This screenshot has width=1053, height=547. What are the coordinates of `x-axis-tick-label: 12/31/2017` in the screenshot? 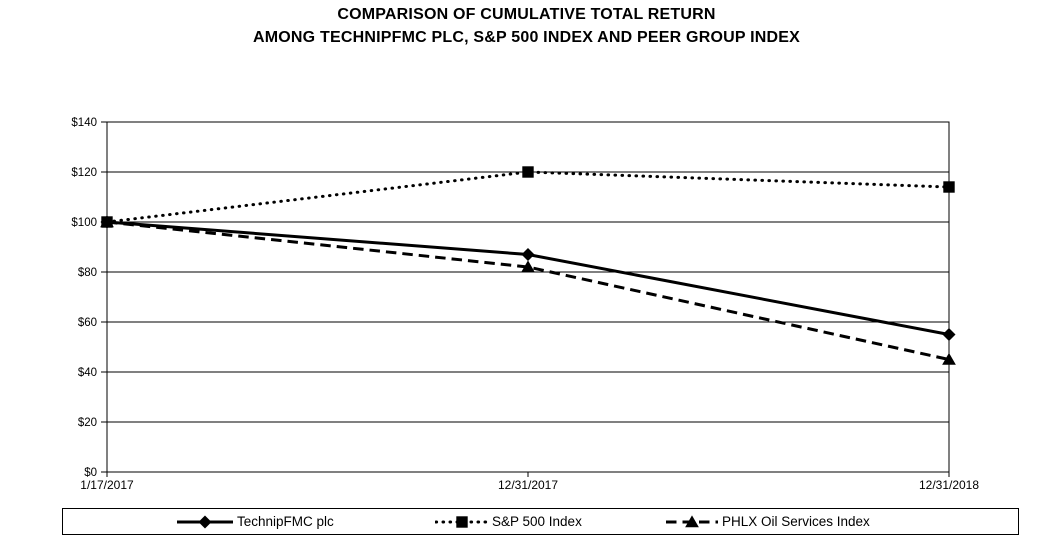 It's located at (528, 485).